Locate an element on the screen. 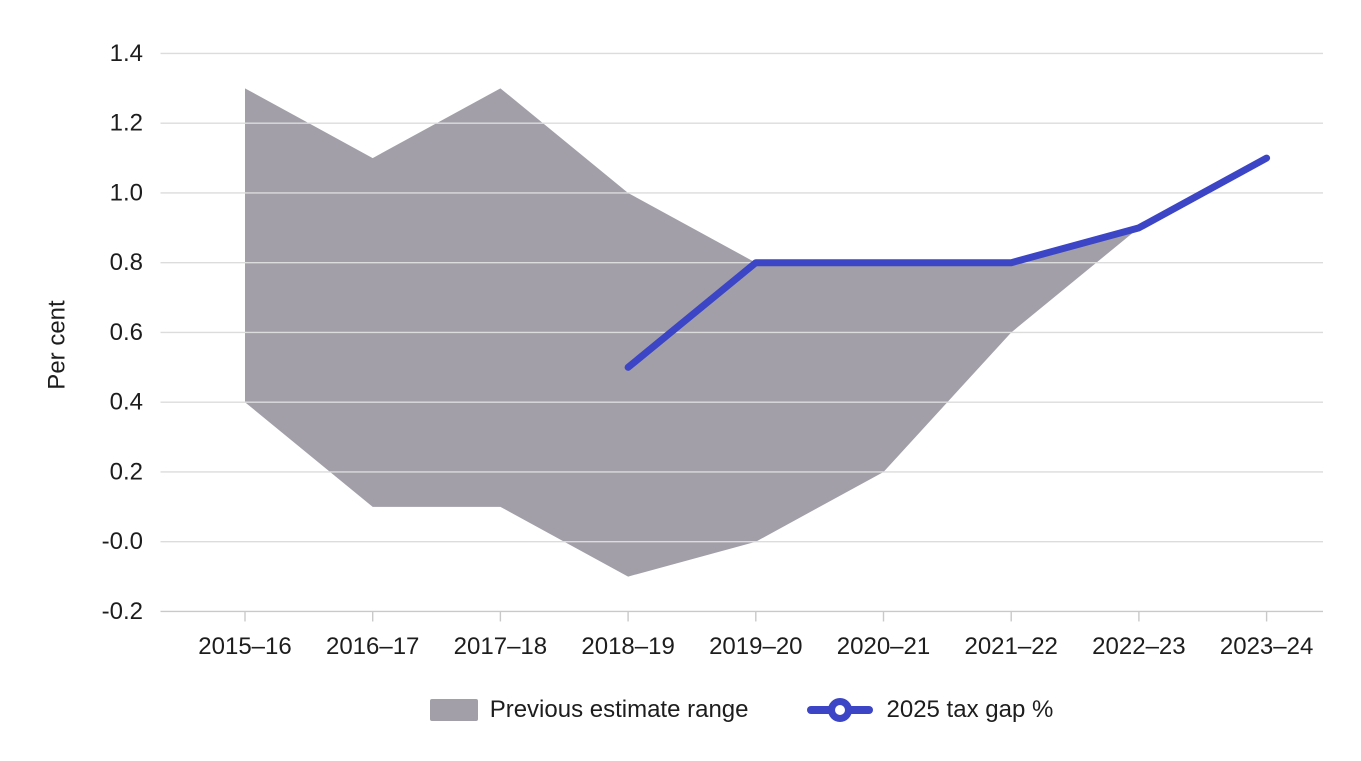 This screenshot has width=1361, height=761. y-tick-label: -0.0 is located at coordinates (122, 541).